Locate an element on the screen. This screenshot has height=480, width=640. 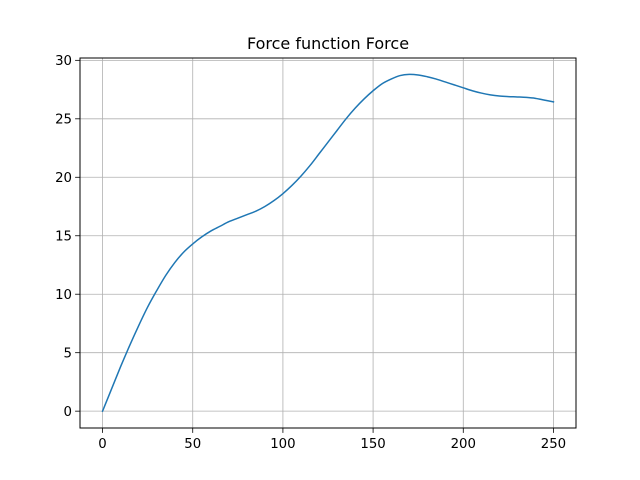
y-tick-label: 0 is located at coordinates (68, 412).